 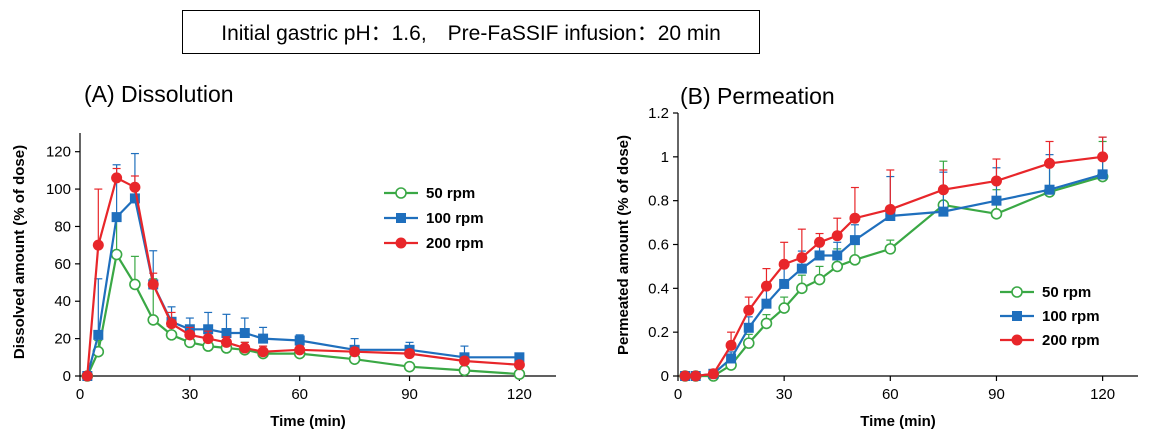 What do you see at coordinates (658, 113) in the screenshot?
I see `y-tick-label: 1.2` at bounding box center [658, 113].